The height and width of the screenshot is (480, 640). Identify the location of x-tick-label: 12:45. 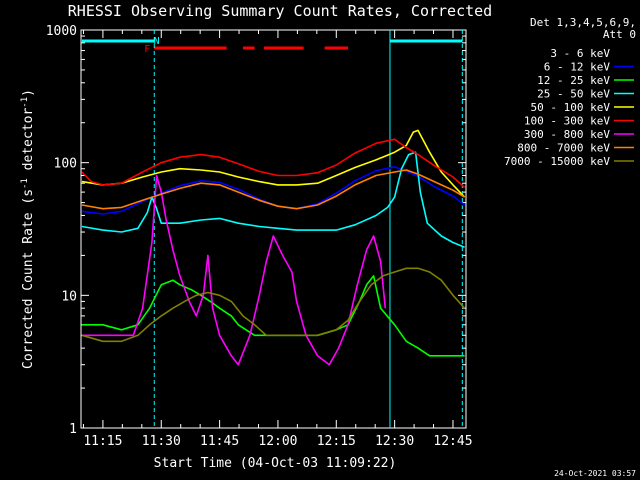
(452, 441).